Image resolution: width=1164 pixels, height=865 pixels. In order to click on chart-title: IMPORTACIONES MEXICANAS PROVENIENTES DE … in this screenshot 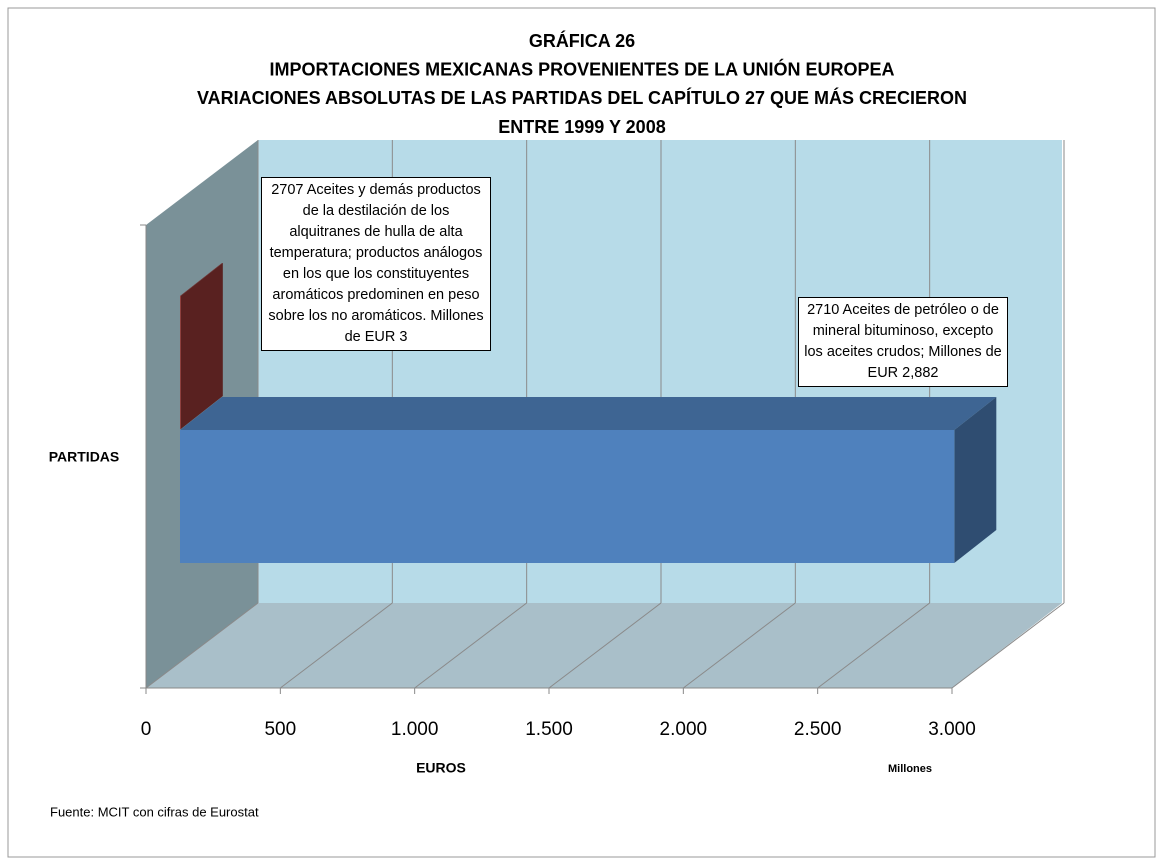, I will do `click(581, 68)`.